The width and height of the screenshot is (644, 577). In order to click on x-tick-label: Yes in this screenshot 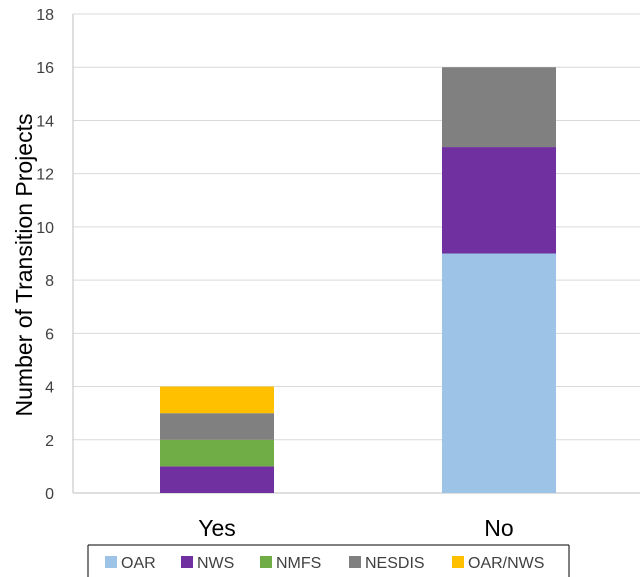, I will do `click(217, 528)`.